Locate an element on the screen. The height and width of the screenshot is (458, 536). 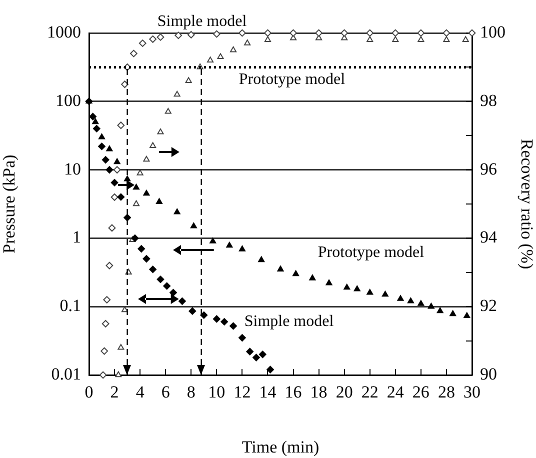
x-axis-title: Time (min) is located at coordinates (281, 446).